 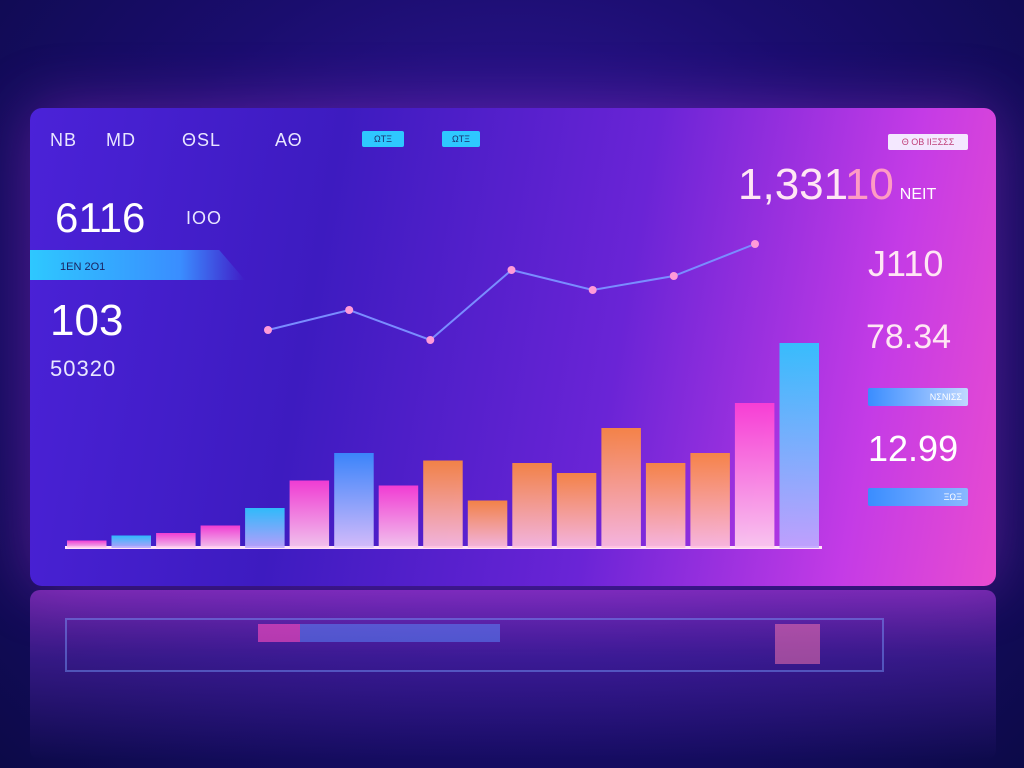 I want to click on metric-value-2: J110, so click(x=906, y=263).